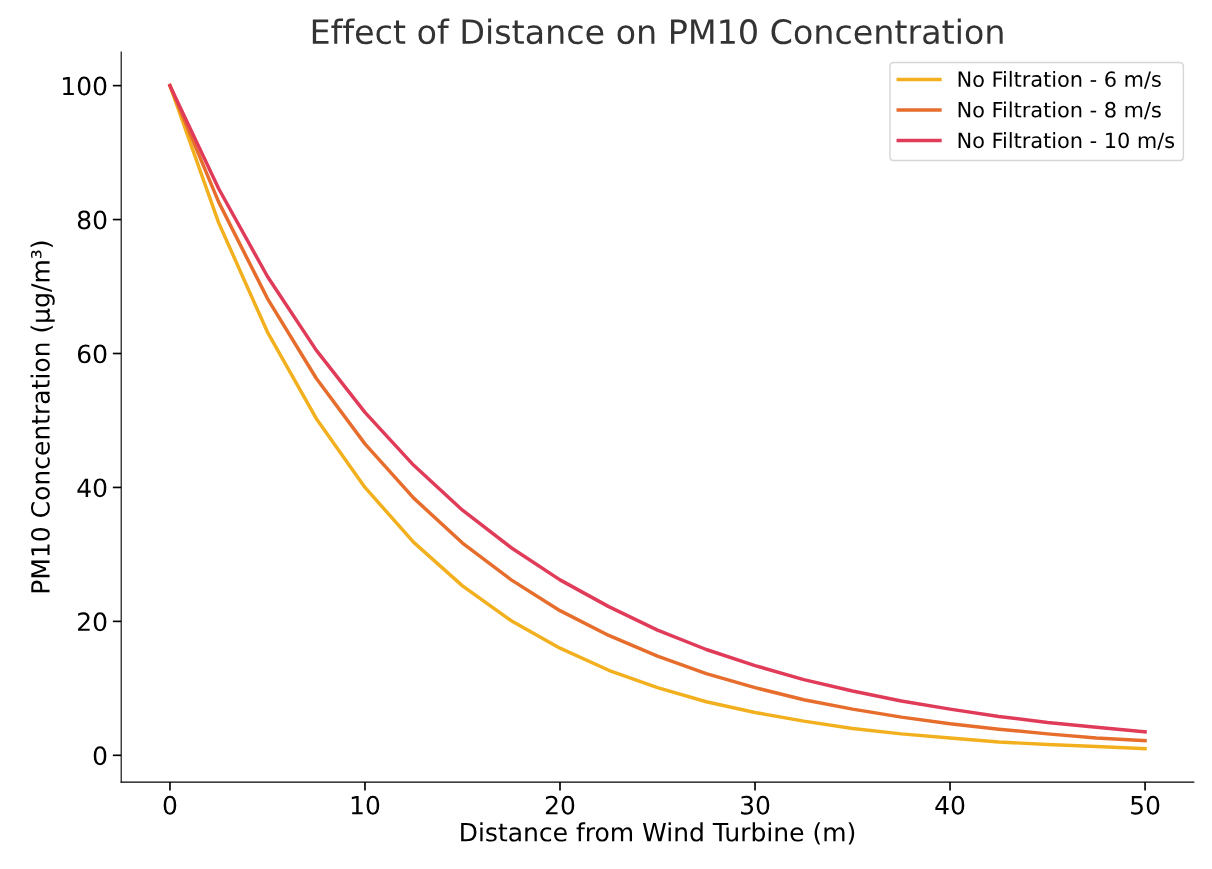 The width and height of the screenshot is (1212, 869). What do you see at coordinates (1145, 805) in the screenshot?
I see `x-tick-label: 50` at bounding box center [1145, 805].